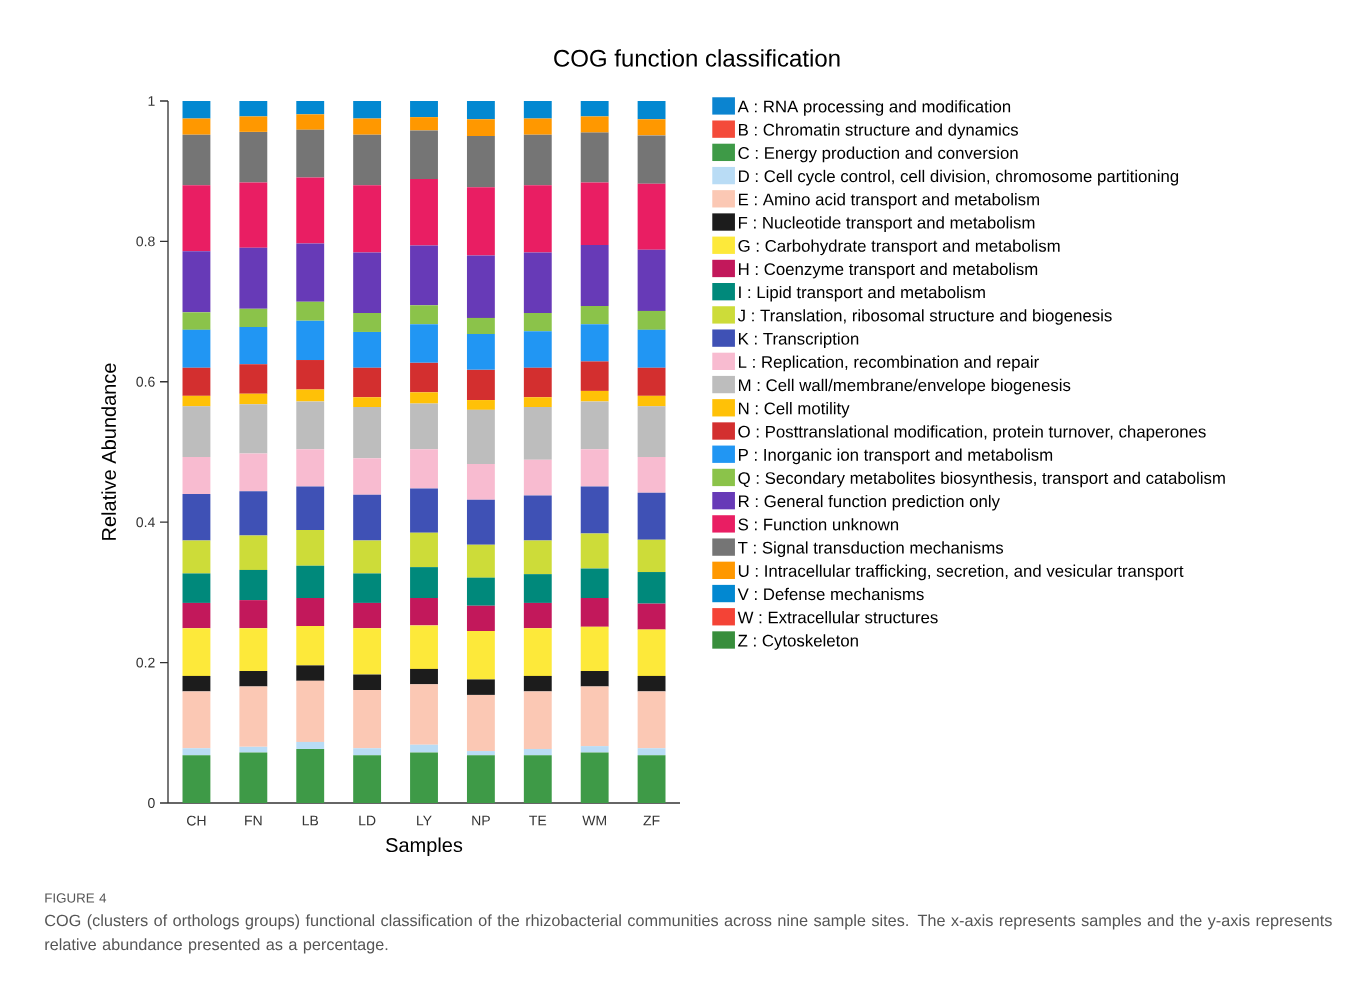 The image size is (1358, 981). Describe the element at coordinates (888, 201) in the screenshot. I see `legend-label: E : Amino acid transport and metabolism` at that location.